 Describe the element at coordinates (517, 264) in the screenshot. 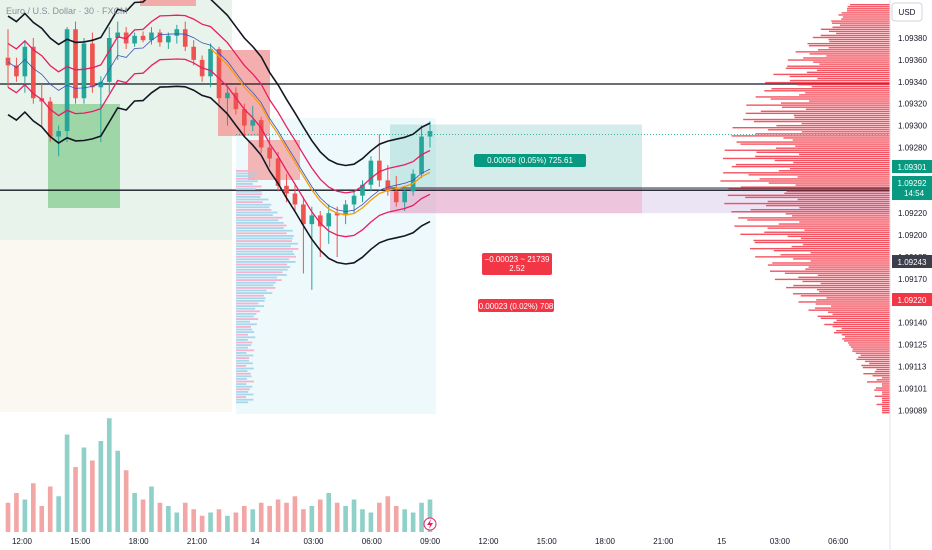

I see `entry-label: −0.00023 ~ 21739 2.52` at that location.